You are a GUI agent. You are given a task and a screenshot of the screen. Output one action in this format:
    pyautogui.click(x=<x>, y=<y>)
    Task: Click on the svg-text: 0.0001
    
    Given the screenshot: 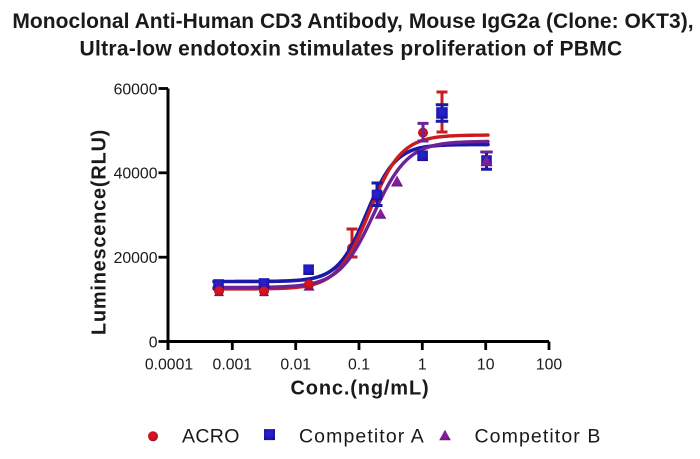 What is the action you would take?
    pyautogui.click(x=169, y=364)
    